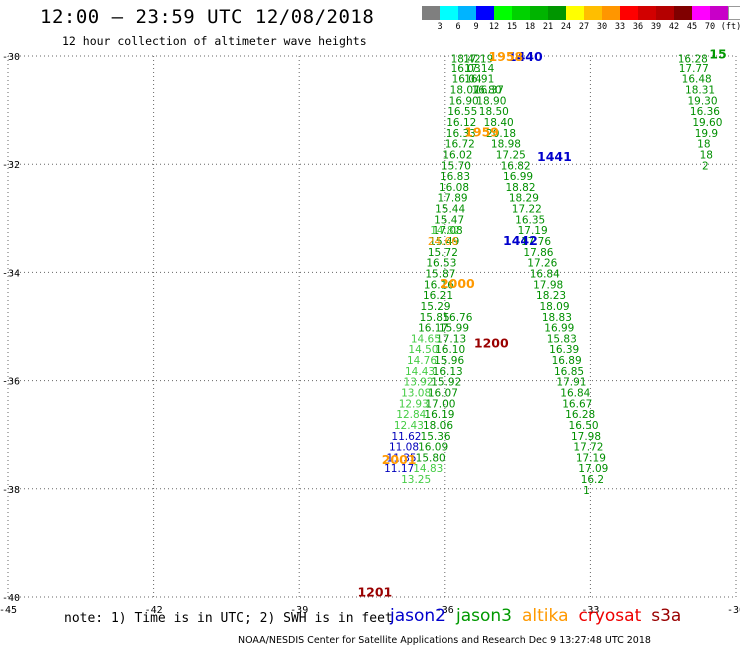 This screenshot has width=740, height=650. I want to click on data-label: 17.76, so click(536, 242).